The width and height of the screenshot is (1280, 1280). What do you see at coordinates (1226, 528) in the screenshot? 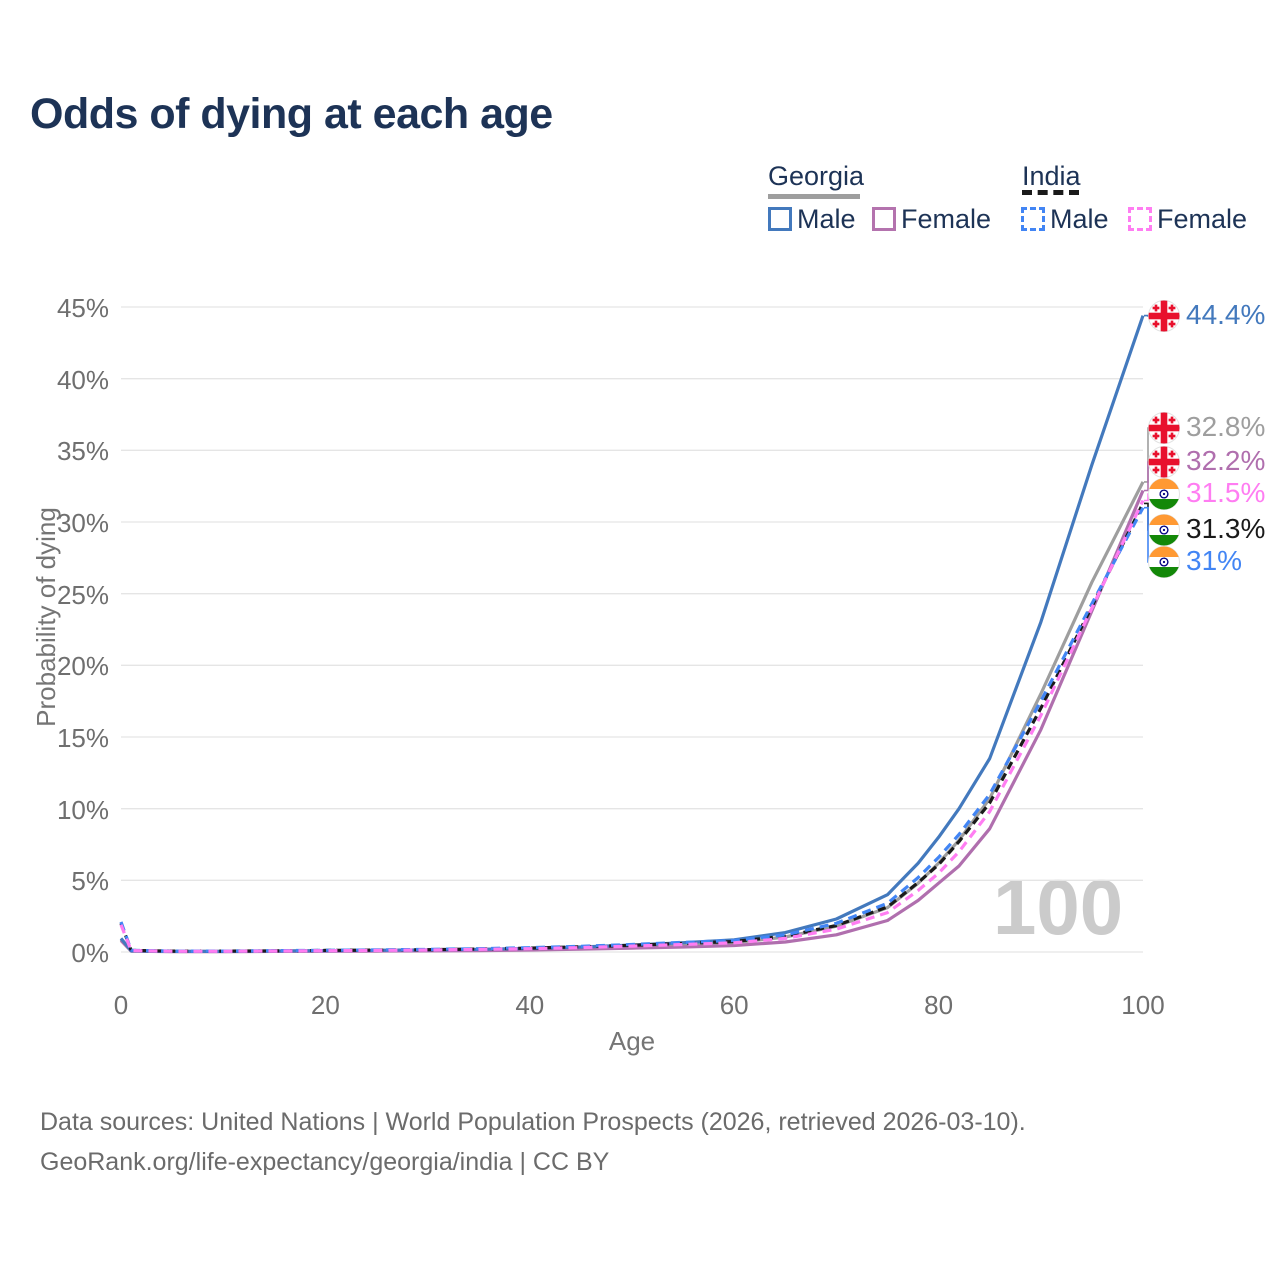
I see `end-label-india-total: 31.3%` at bounding box center [1226, 528].